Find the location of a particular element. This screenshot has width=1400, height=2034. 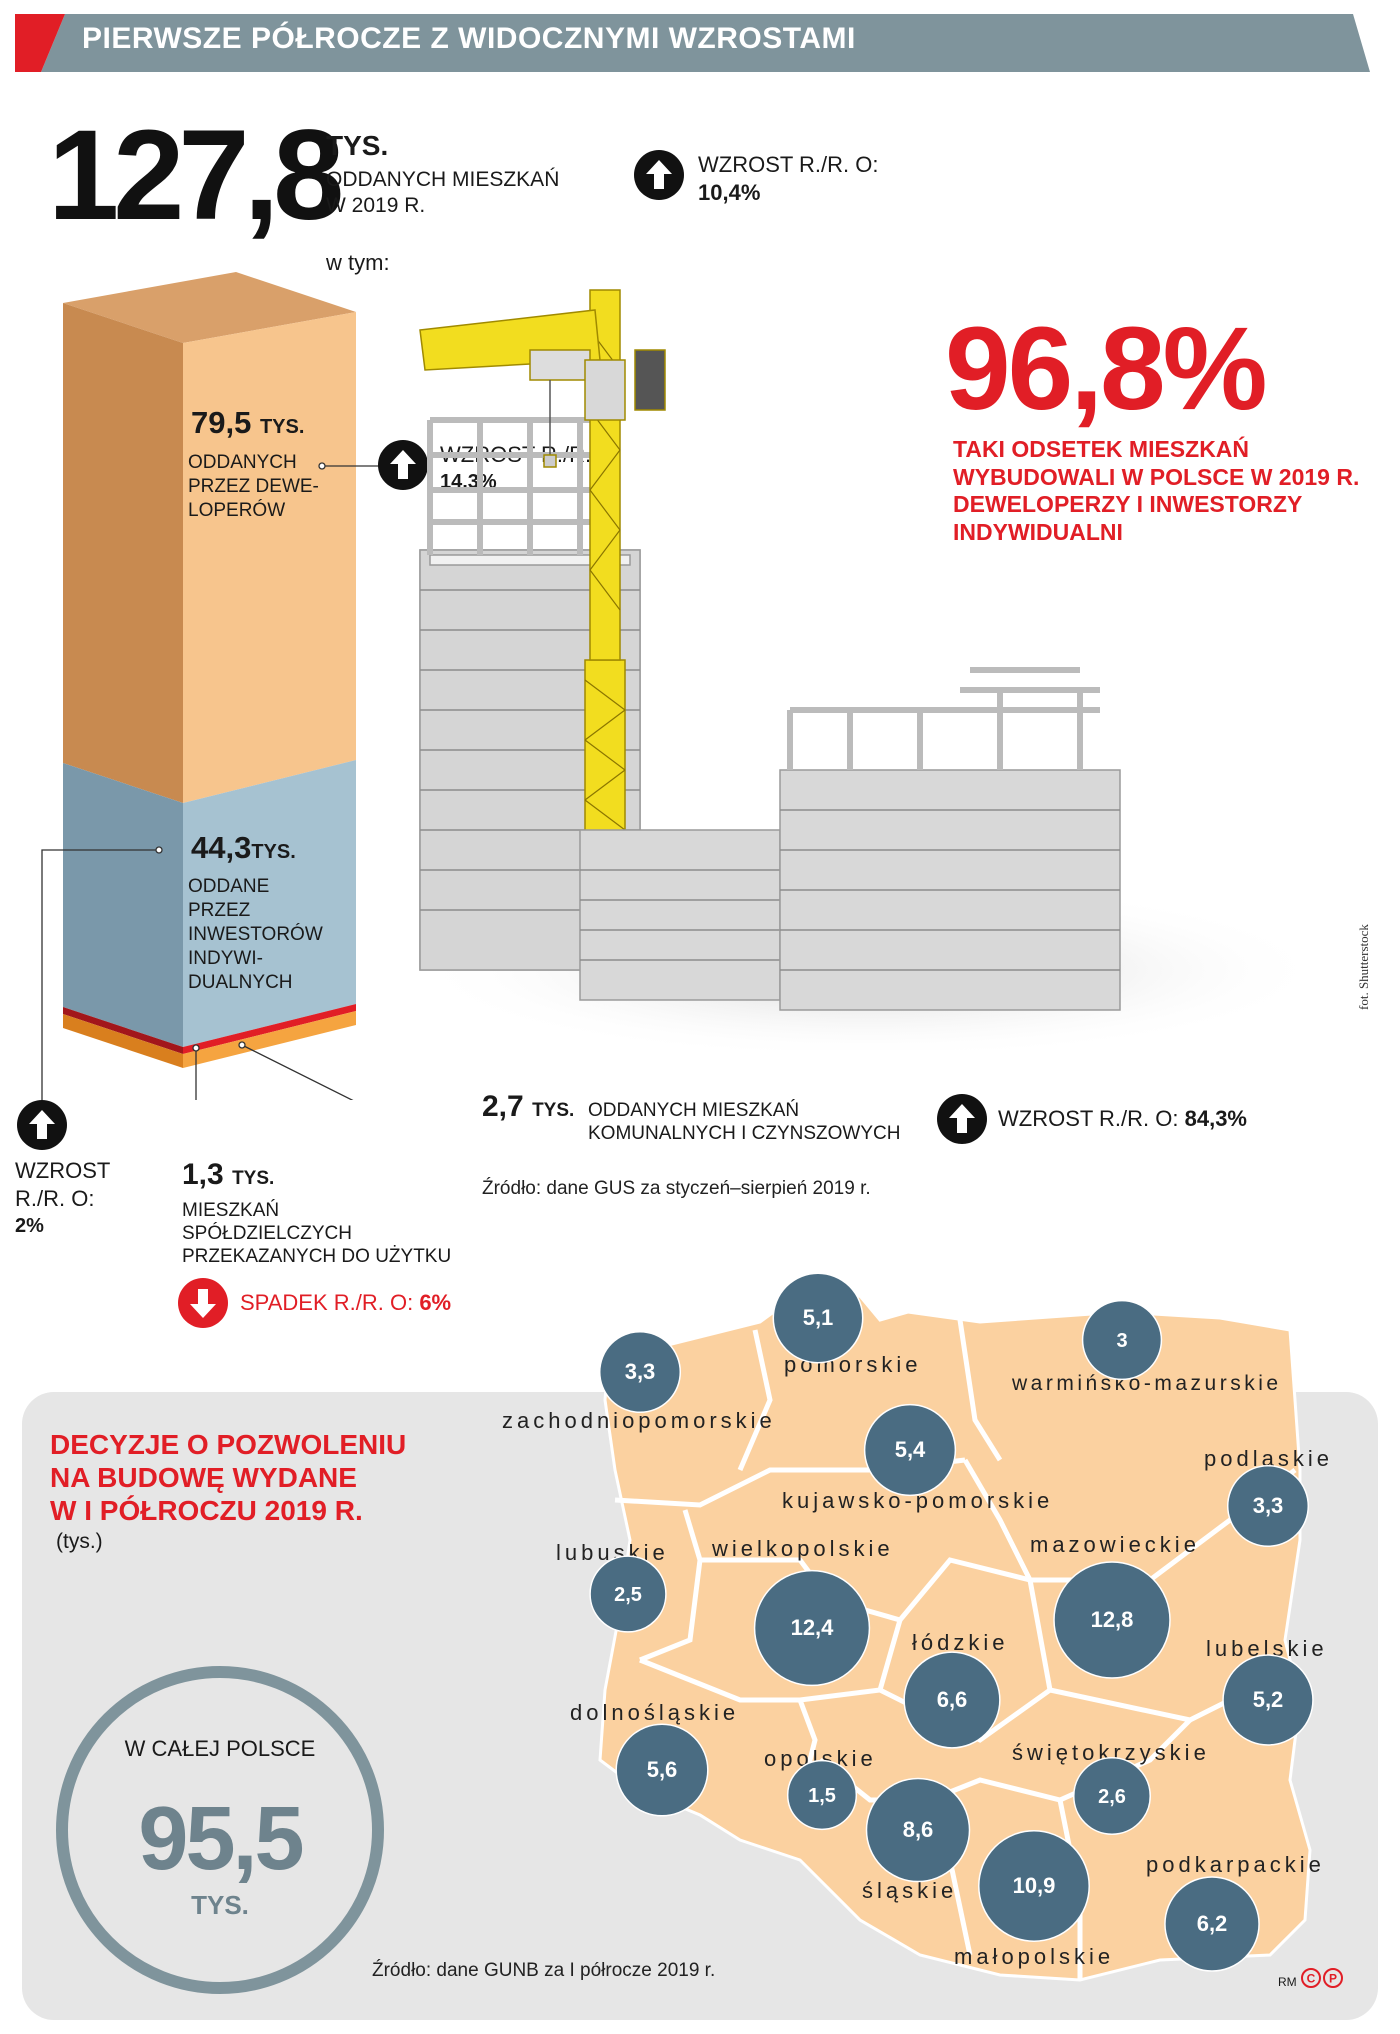

bubble-śląskie is located at coordinates (918, 1830).